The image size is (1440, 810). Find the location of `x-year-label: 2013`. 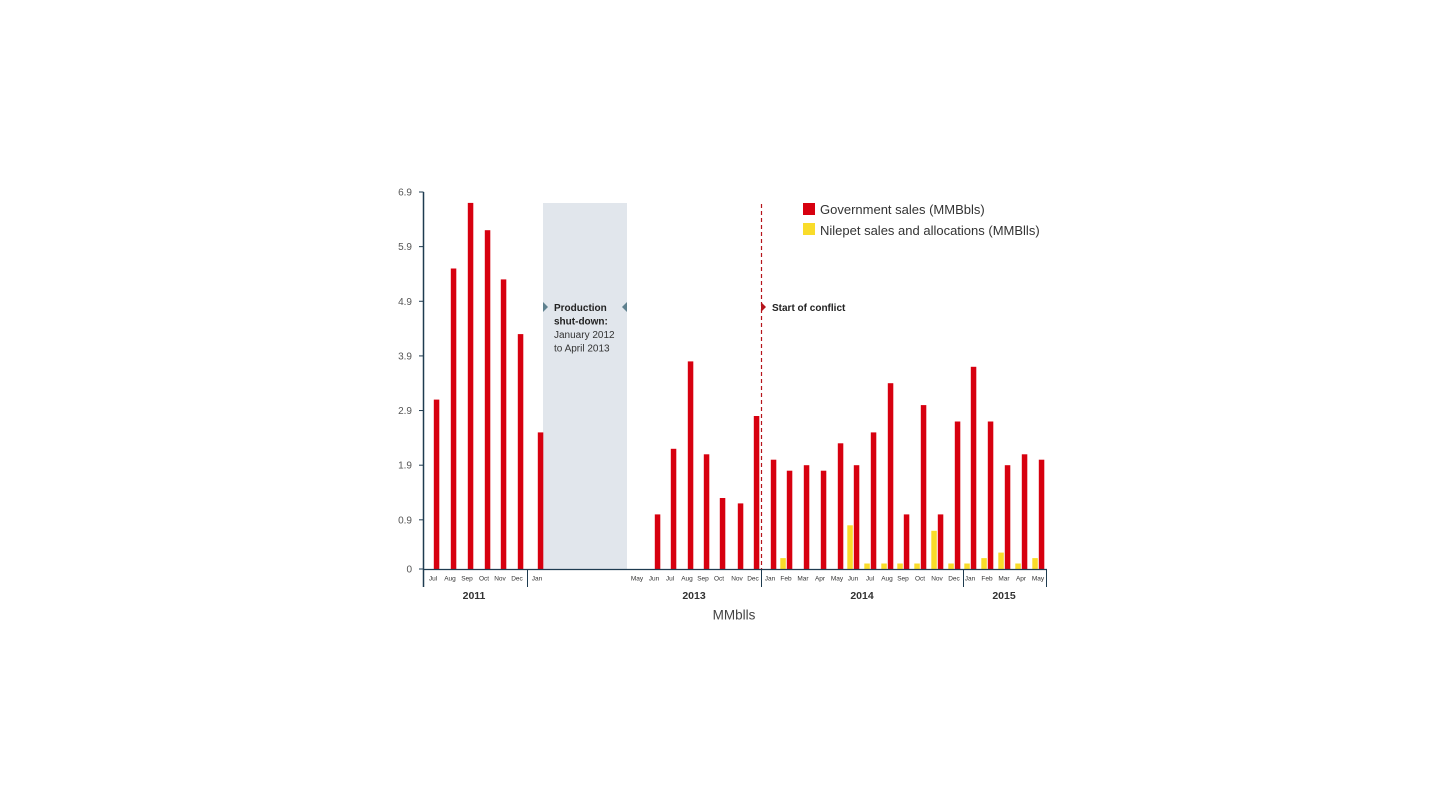

x-year-label: 2013 is located at coordinates (694, 596).